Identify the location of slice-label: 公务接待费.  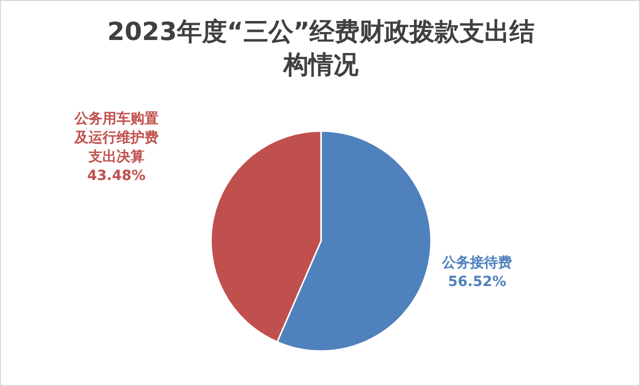
(477, 264).